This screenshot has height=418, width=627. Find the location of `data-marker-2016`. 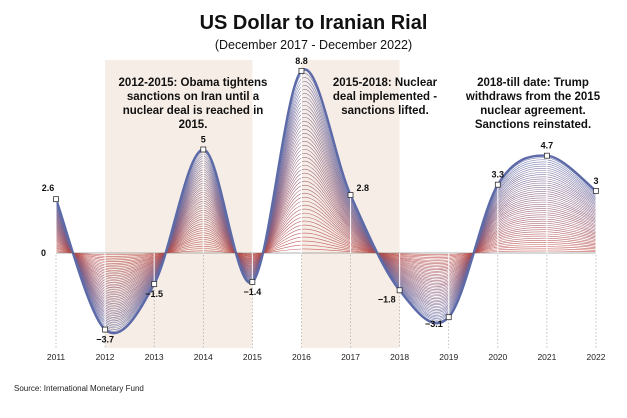

data-marker-2016 is located at coordinates (301, 70).